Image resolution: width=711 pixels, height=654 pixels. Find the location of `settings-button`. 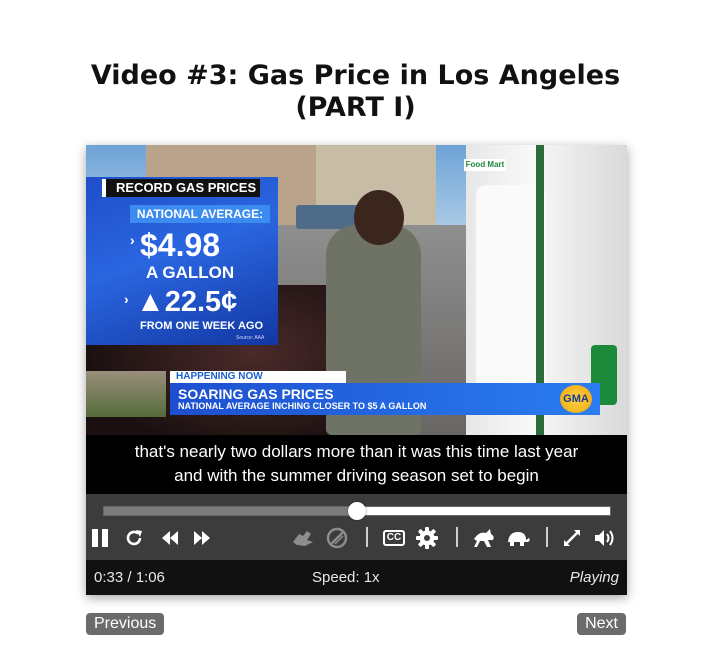

settings-button is located at coordinates (427, 538).